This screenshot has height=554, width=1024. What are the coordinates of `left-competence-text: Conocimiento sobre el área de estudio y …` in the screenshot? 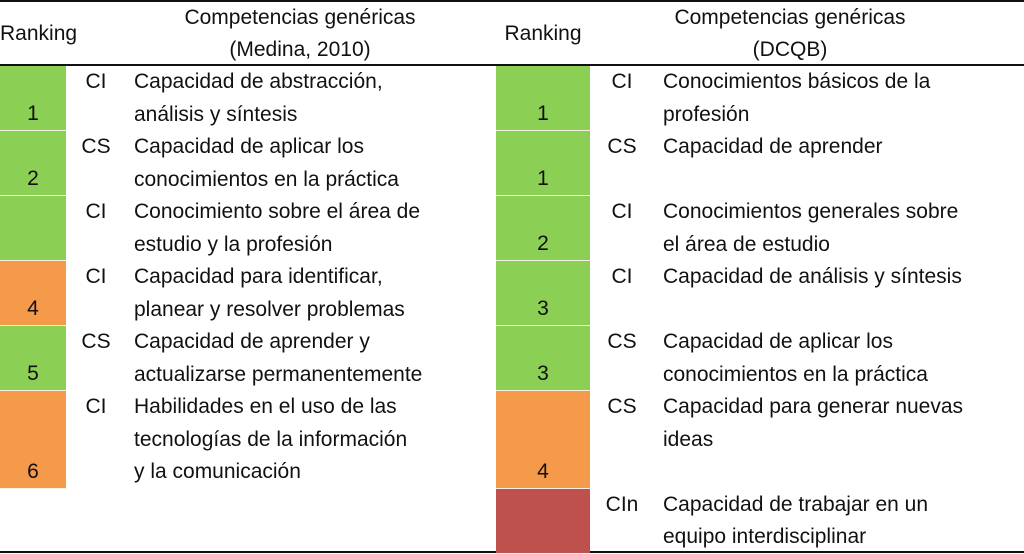 It's located at (277, 228).